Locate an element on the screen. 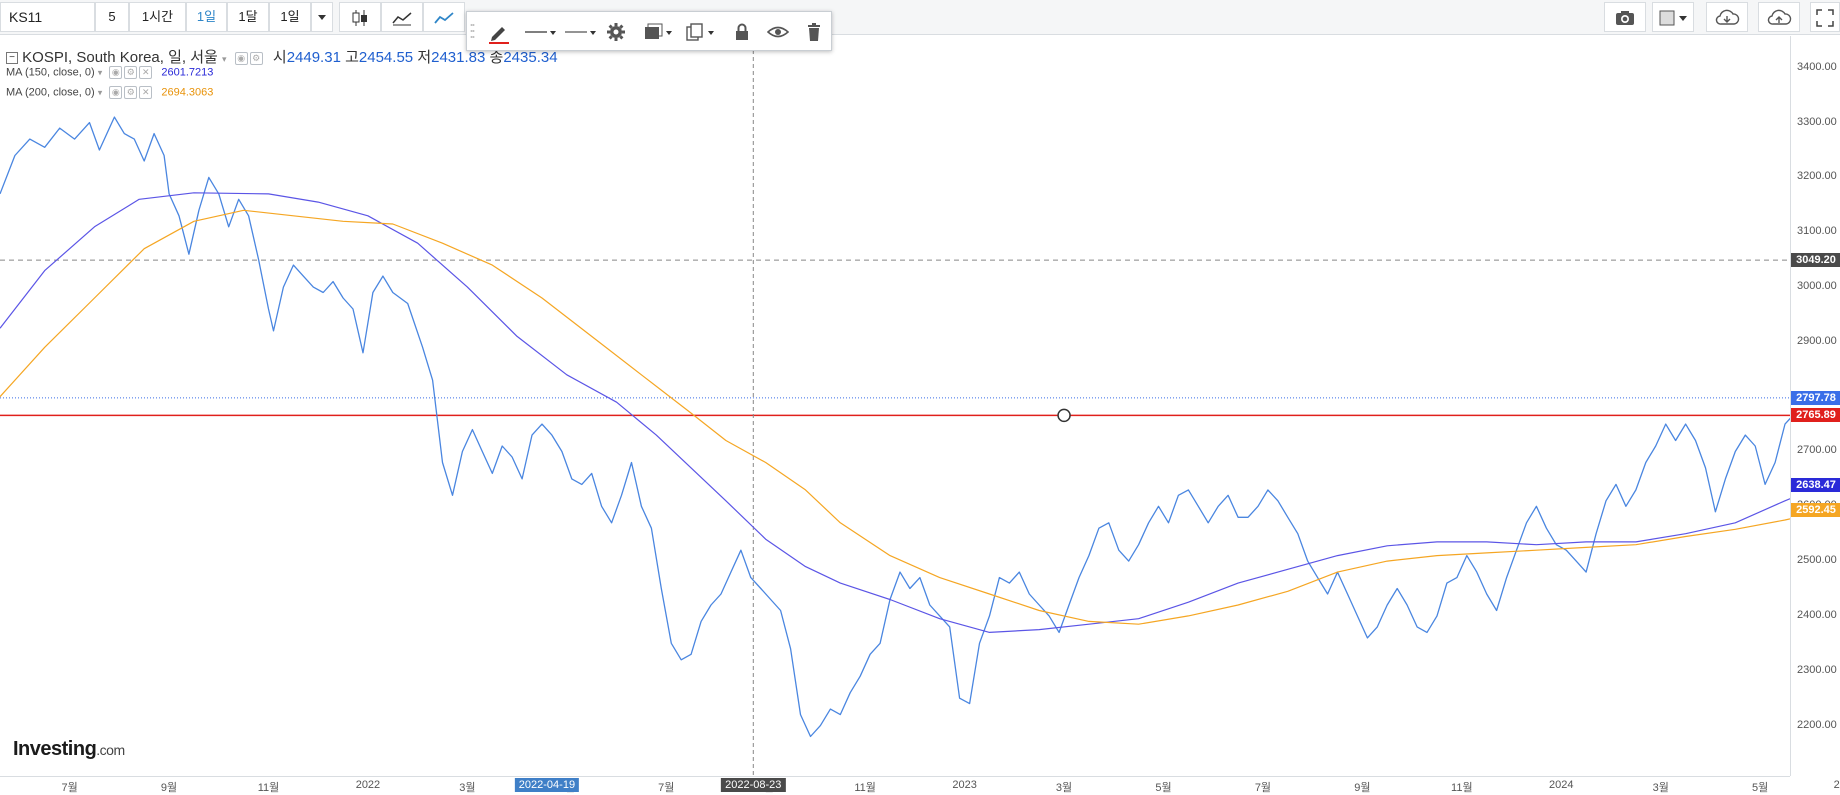  price-tick-label: 3100.00 is located at coordinates (1817, 231).